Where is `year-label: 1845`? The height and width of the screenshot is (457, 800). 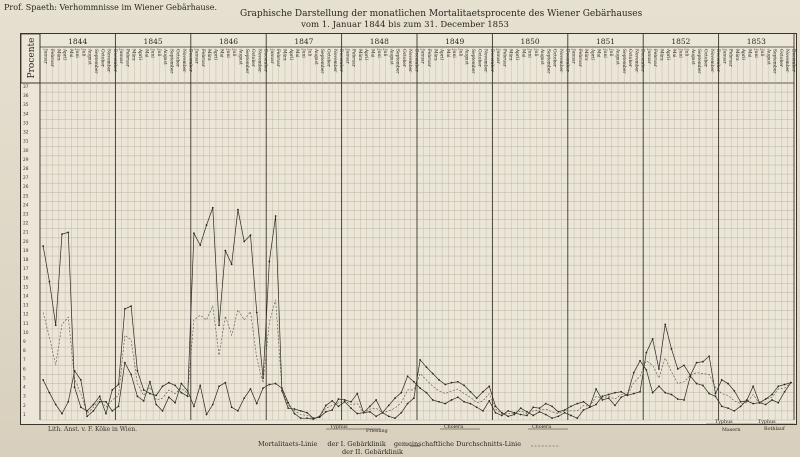 year-label: 1845 is located at coordinates (153, 41).